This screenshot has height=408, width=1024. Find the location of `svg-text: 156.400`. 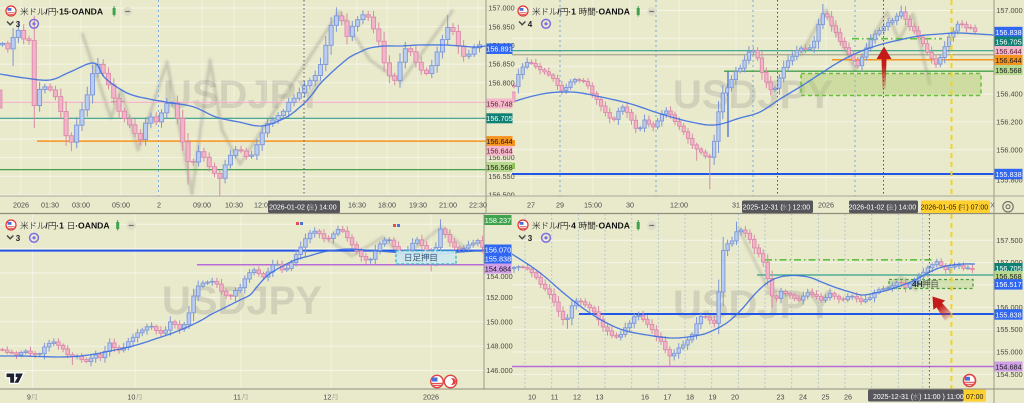

svg-text: 156.400 is located at coordinates (1009, 94).